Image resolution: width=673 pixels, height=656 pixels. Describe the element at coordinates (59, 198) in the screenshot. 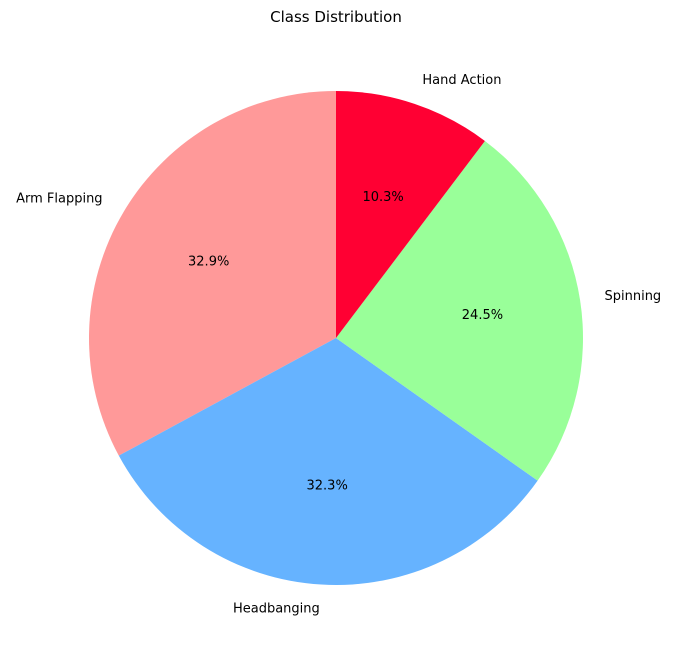

I see `slice-label-arm-flapping: Arm Flapping` at that location.